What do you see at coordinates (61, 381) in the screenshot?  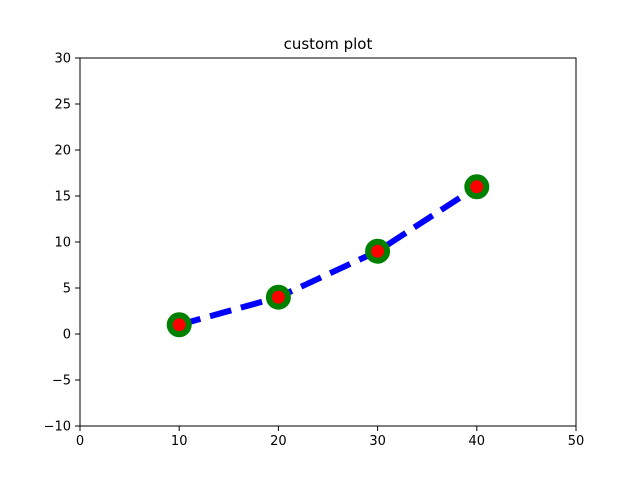 I see `y-tick-label: −5` at bounding box center [61, 381].